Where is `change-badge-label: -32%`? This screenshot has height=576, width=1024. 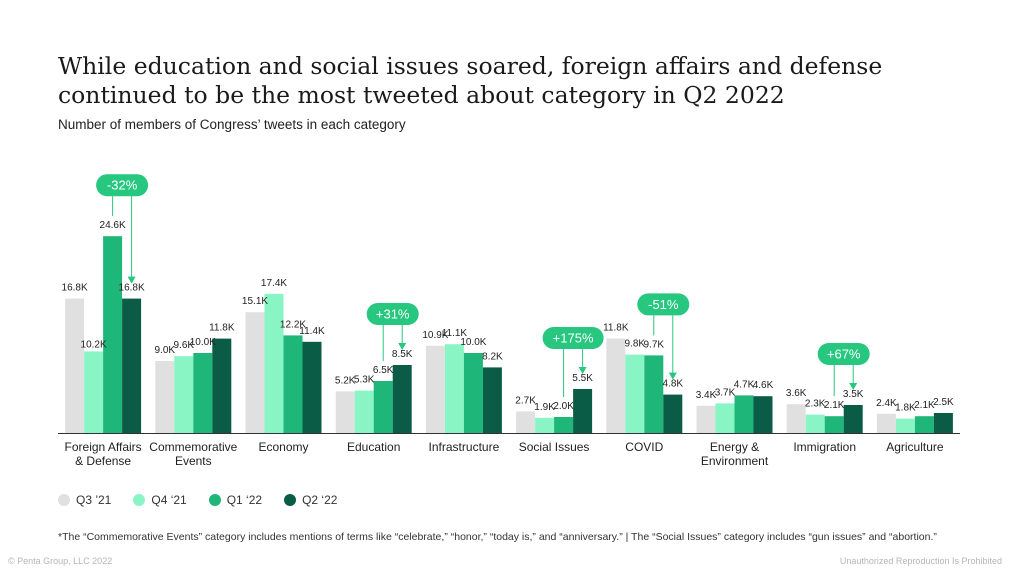 change-badge-label: -32% is located at coordinates (122, 185).